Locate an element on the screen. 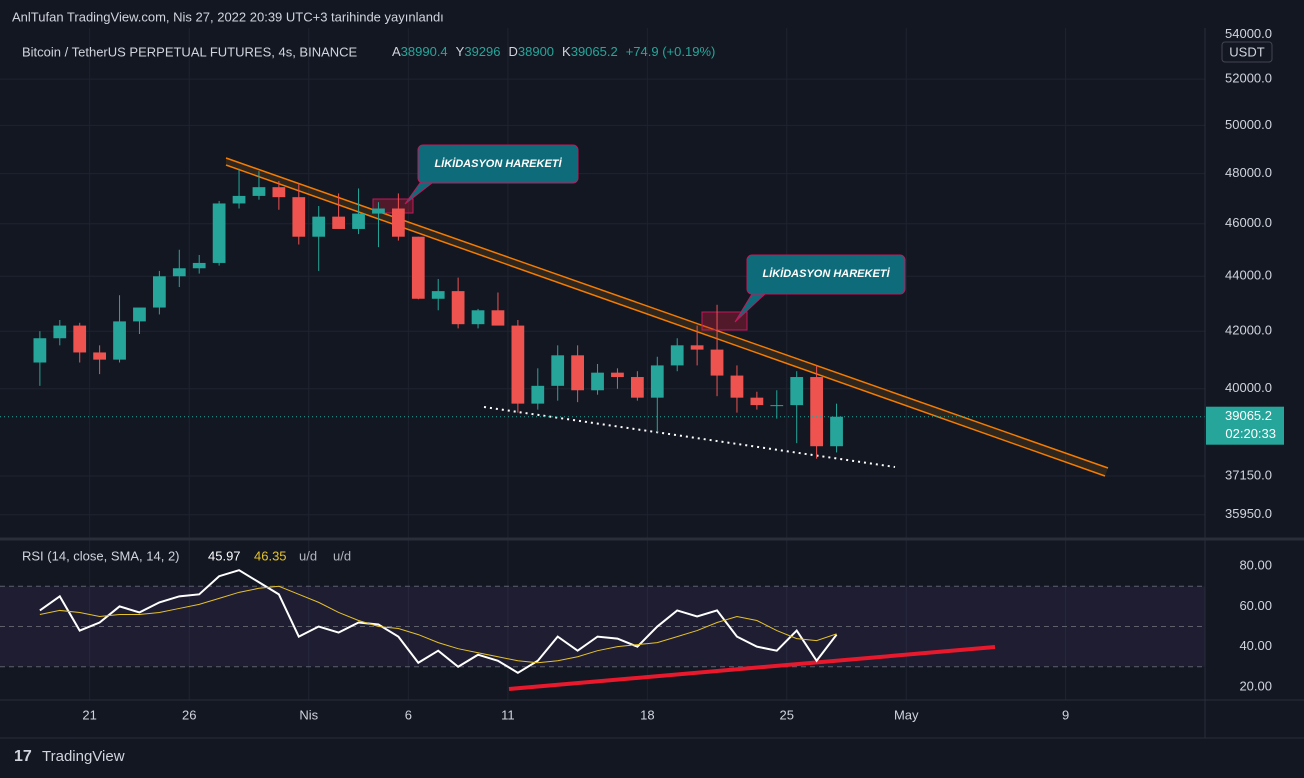  ohlc-key: D is located at coordinates (513, 51).